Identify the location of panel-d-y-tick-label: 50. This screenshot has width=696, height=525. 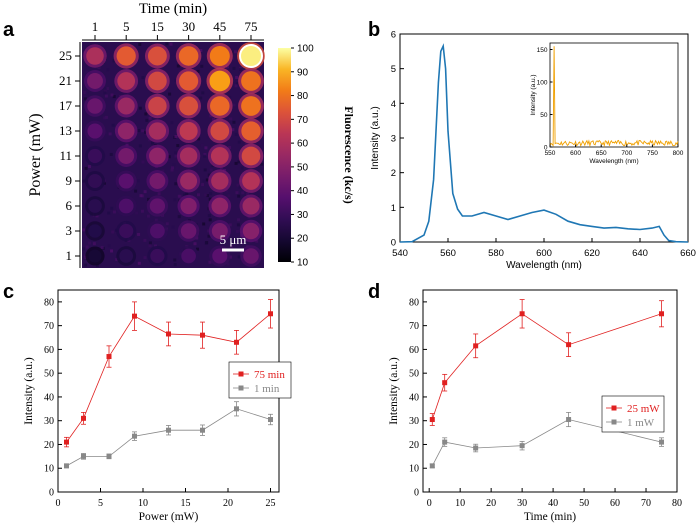
(414, 374).